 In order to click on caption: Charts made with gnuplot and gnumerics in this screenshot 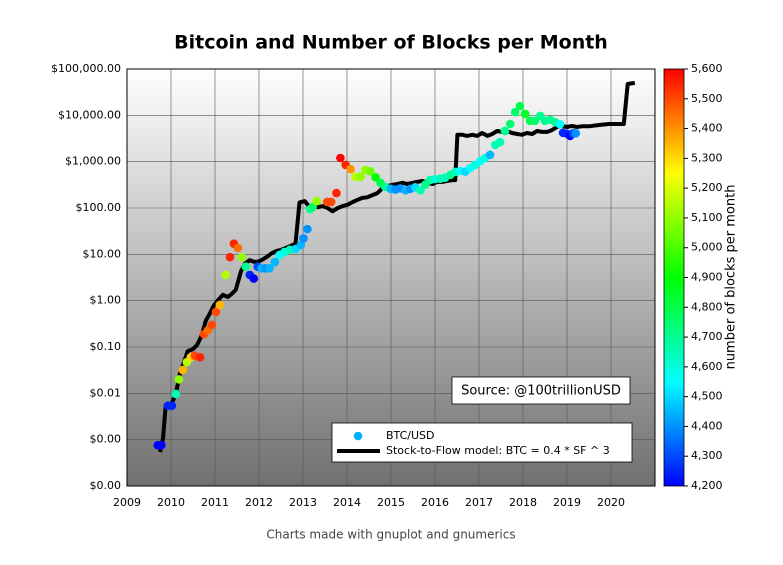, I will do `click(390, 535)`.